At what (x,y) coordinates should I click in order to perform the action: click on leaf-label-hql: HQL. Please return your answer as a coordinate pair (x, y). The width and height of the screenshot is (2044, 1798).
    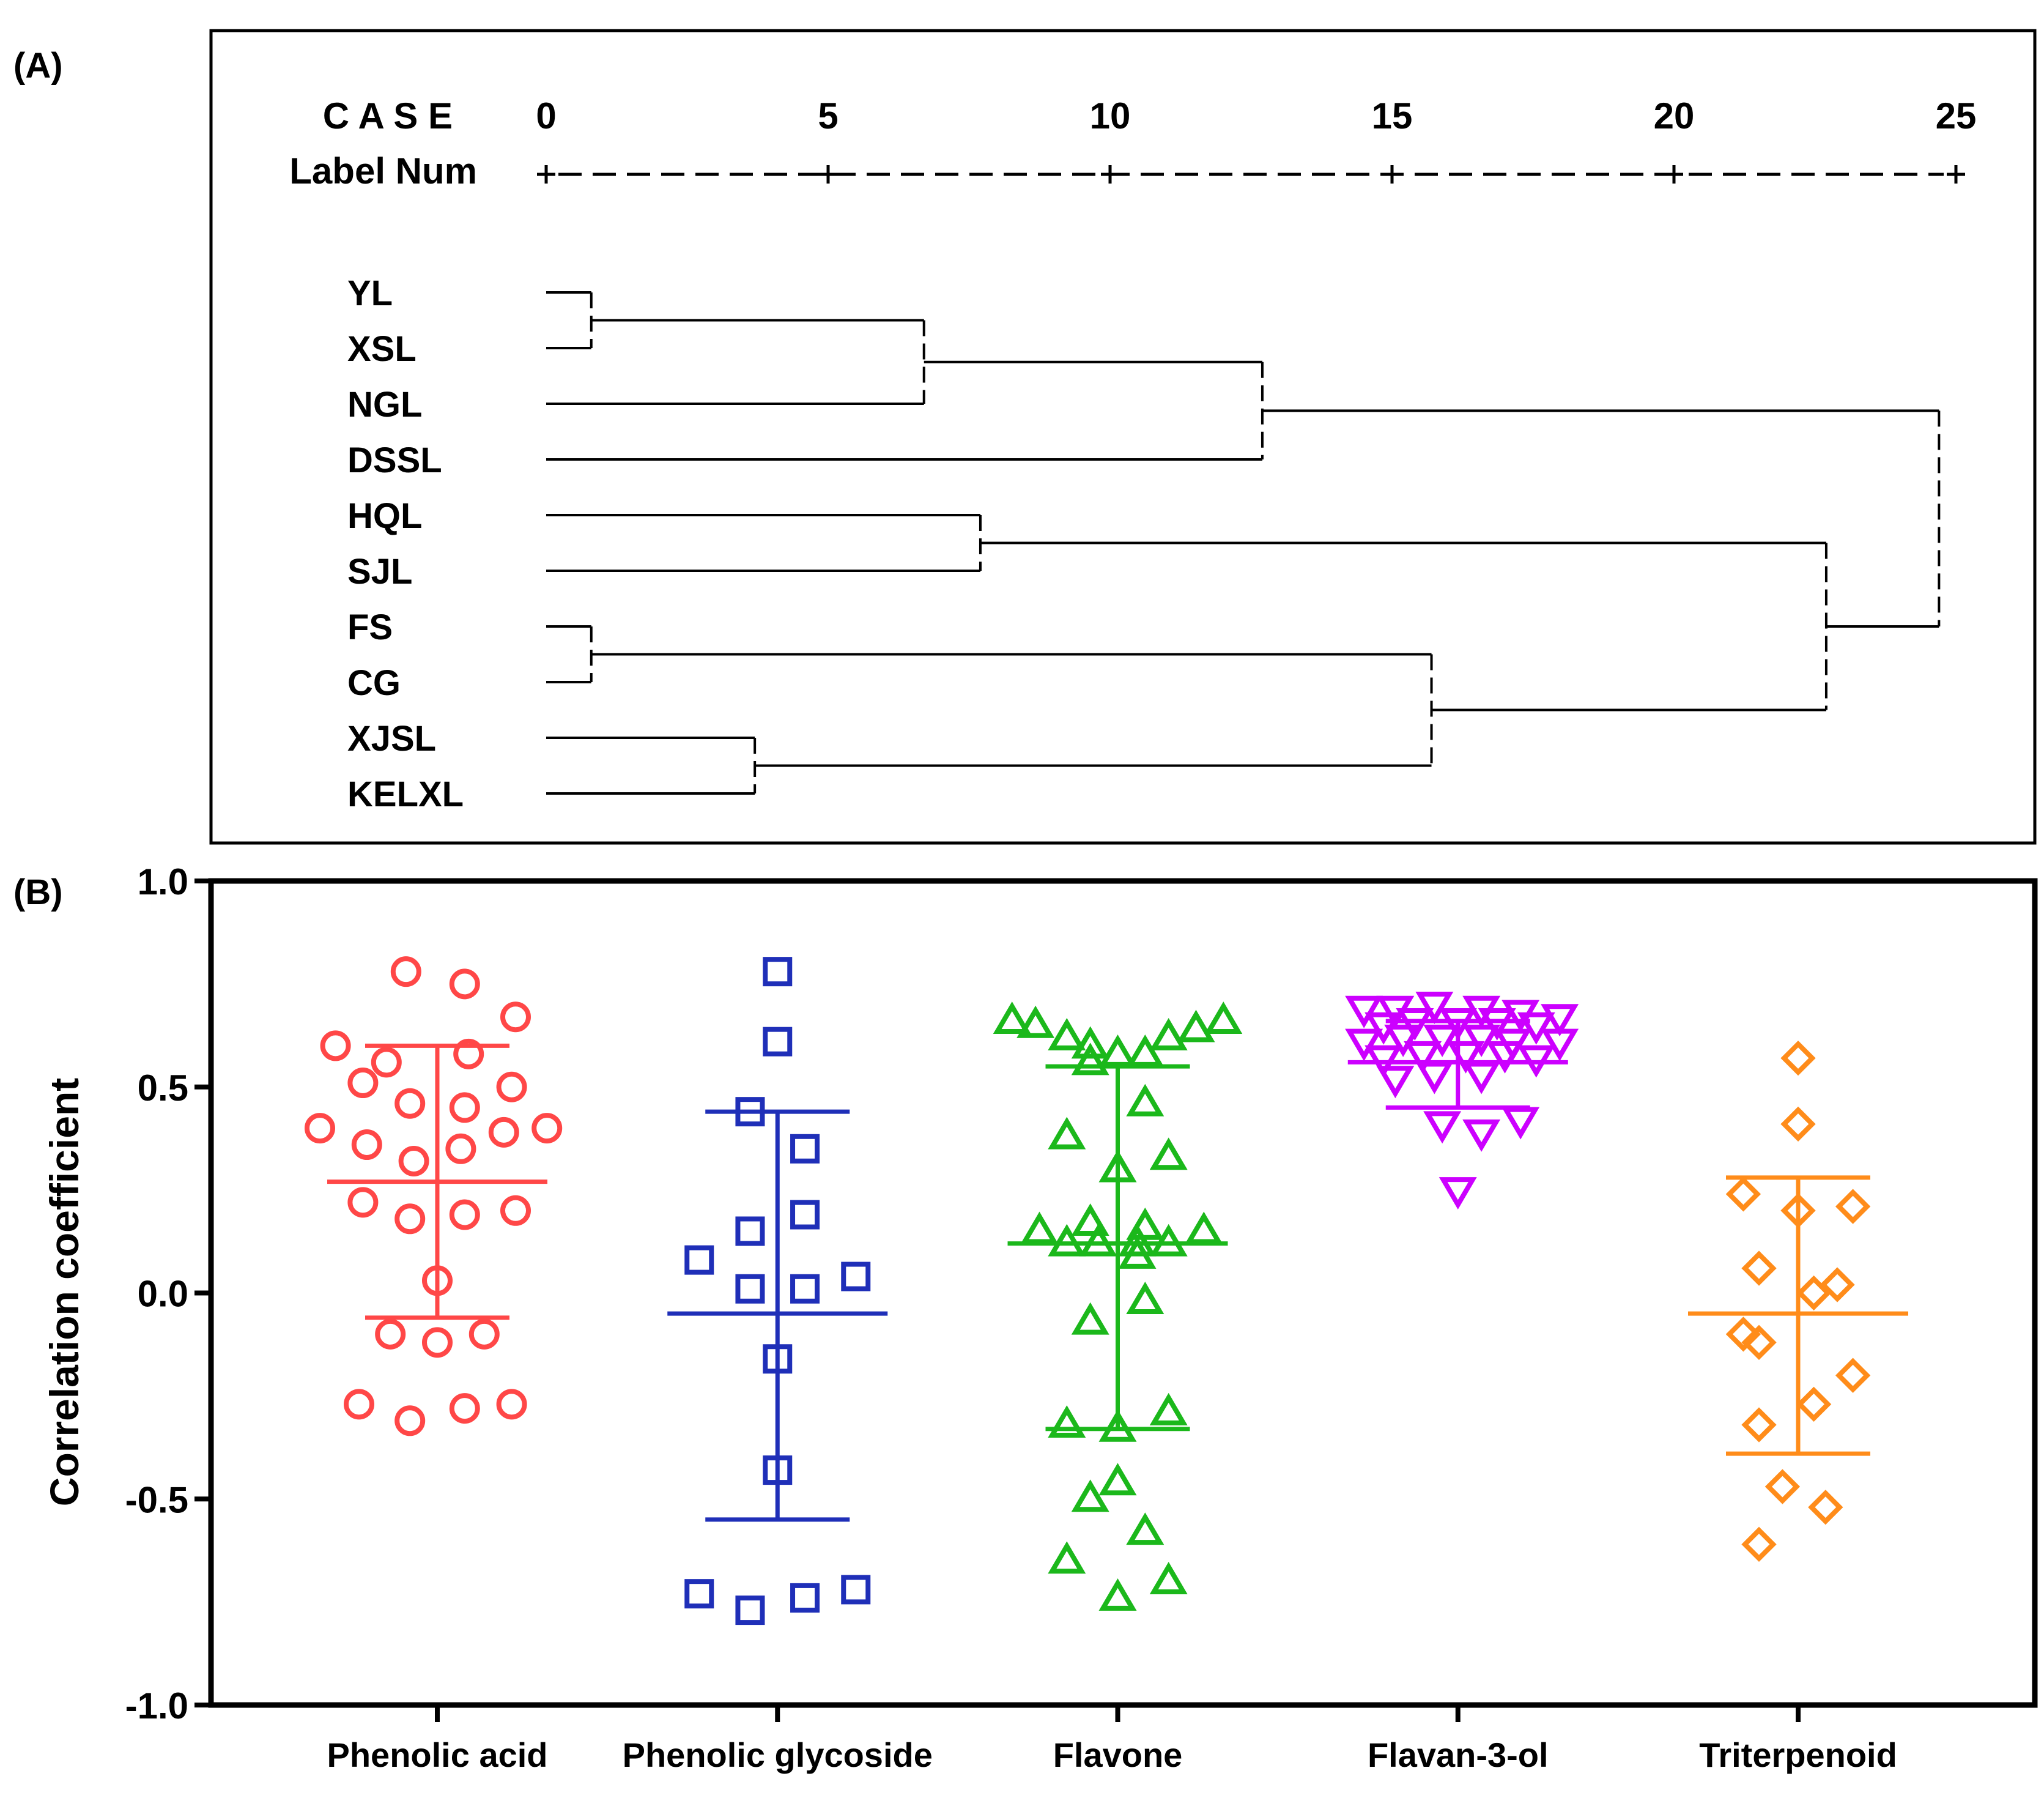
    Looking at the image, I should click on (384, 516).